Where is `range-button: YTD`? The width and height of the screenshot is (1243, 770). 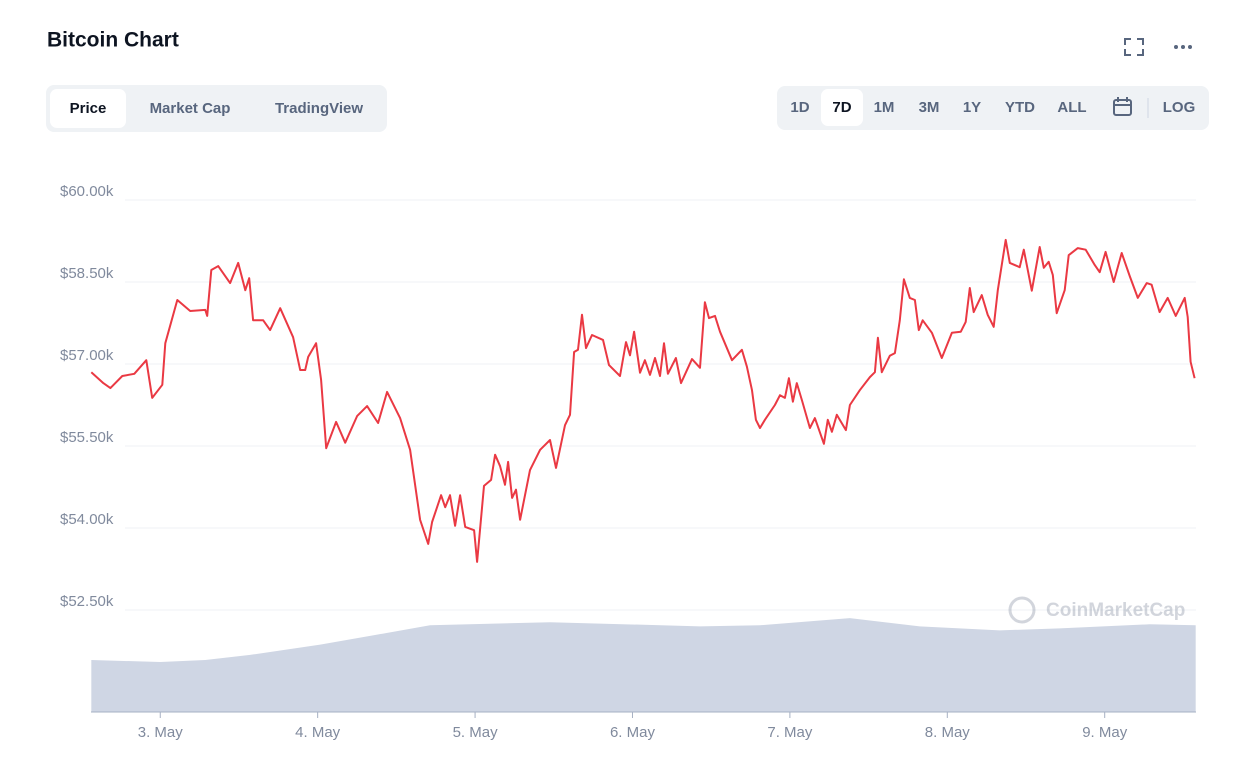
range-button: YTD is located at coordinates (1020, 107).